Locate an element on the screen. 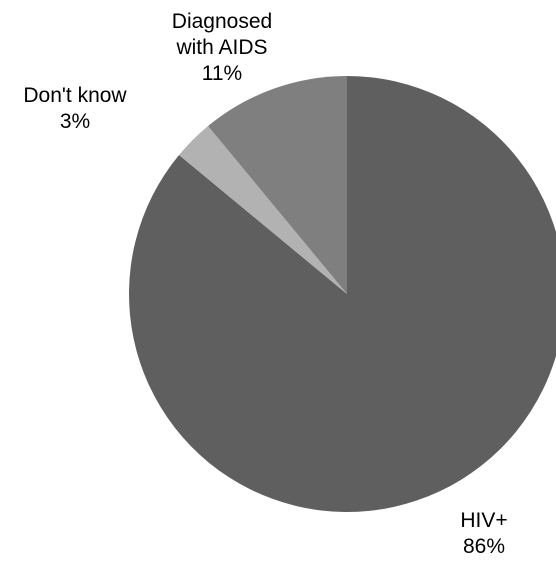 This screenshot has height=563, width=556. pie-label-name: Diagnosed is located at coordinates (222, 21).